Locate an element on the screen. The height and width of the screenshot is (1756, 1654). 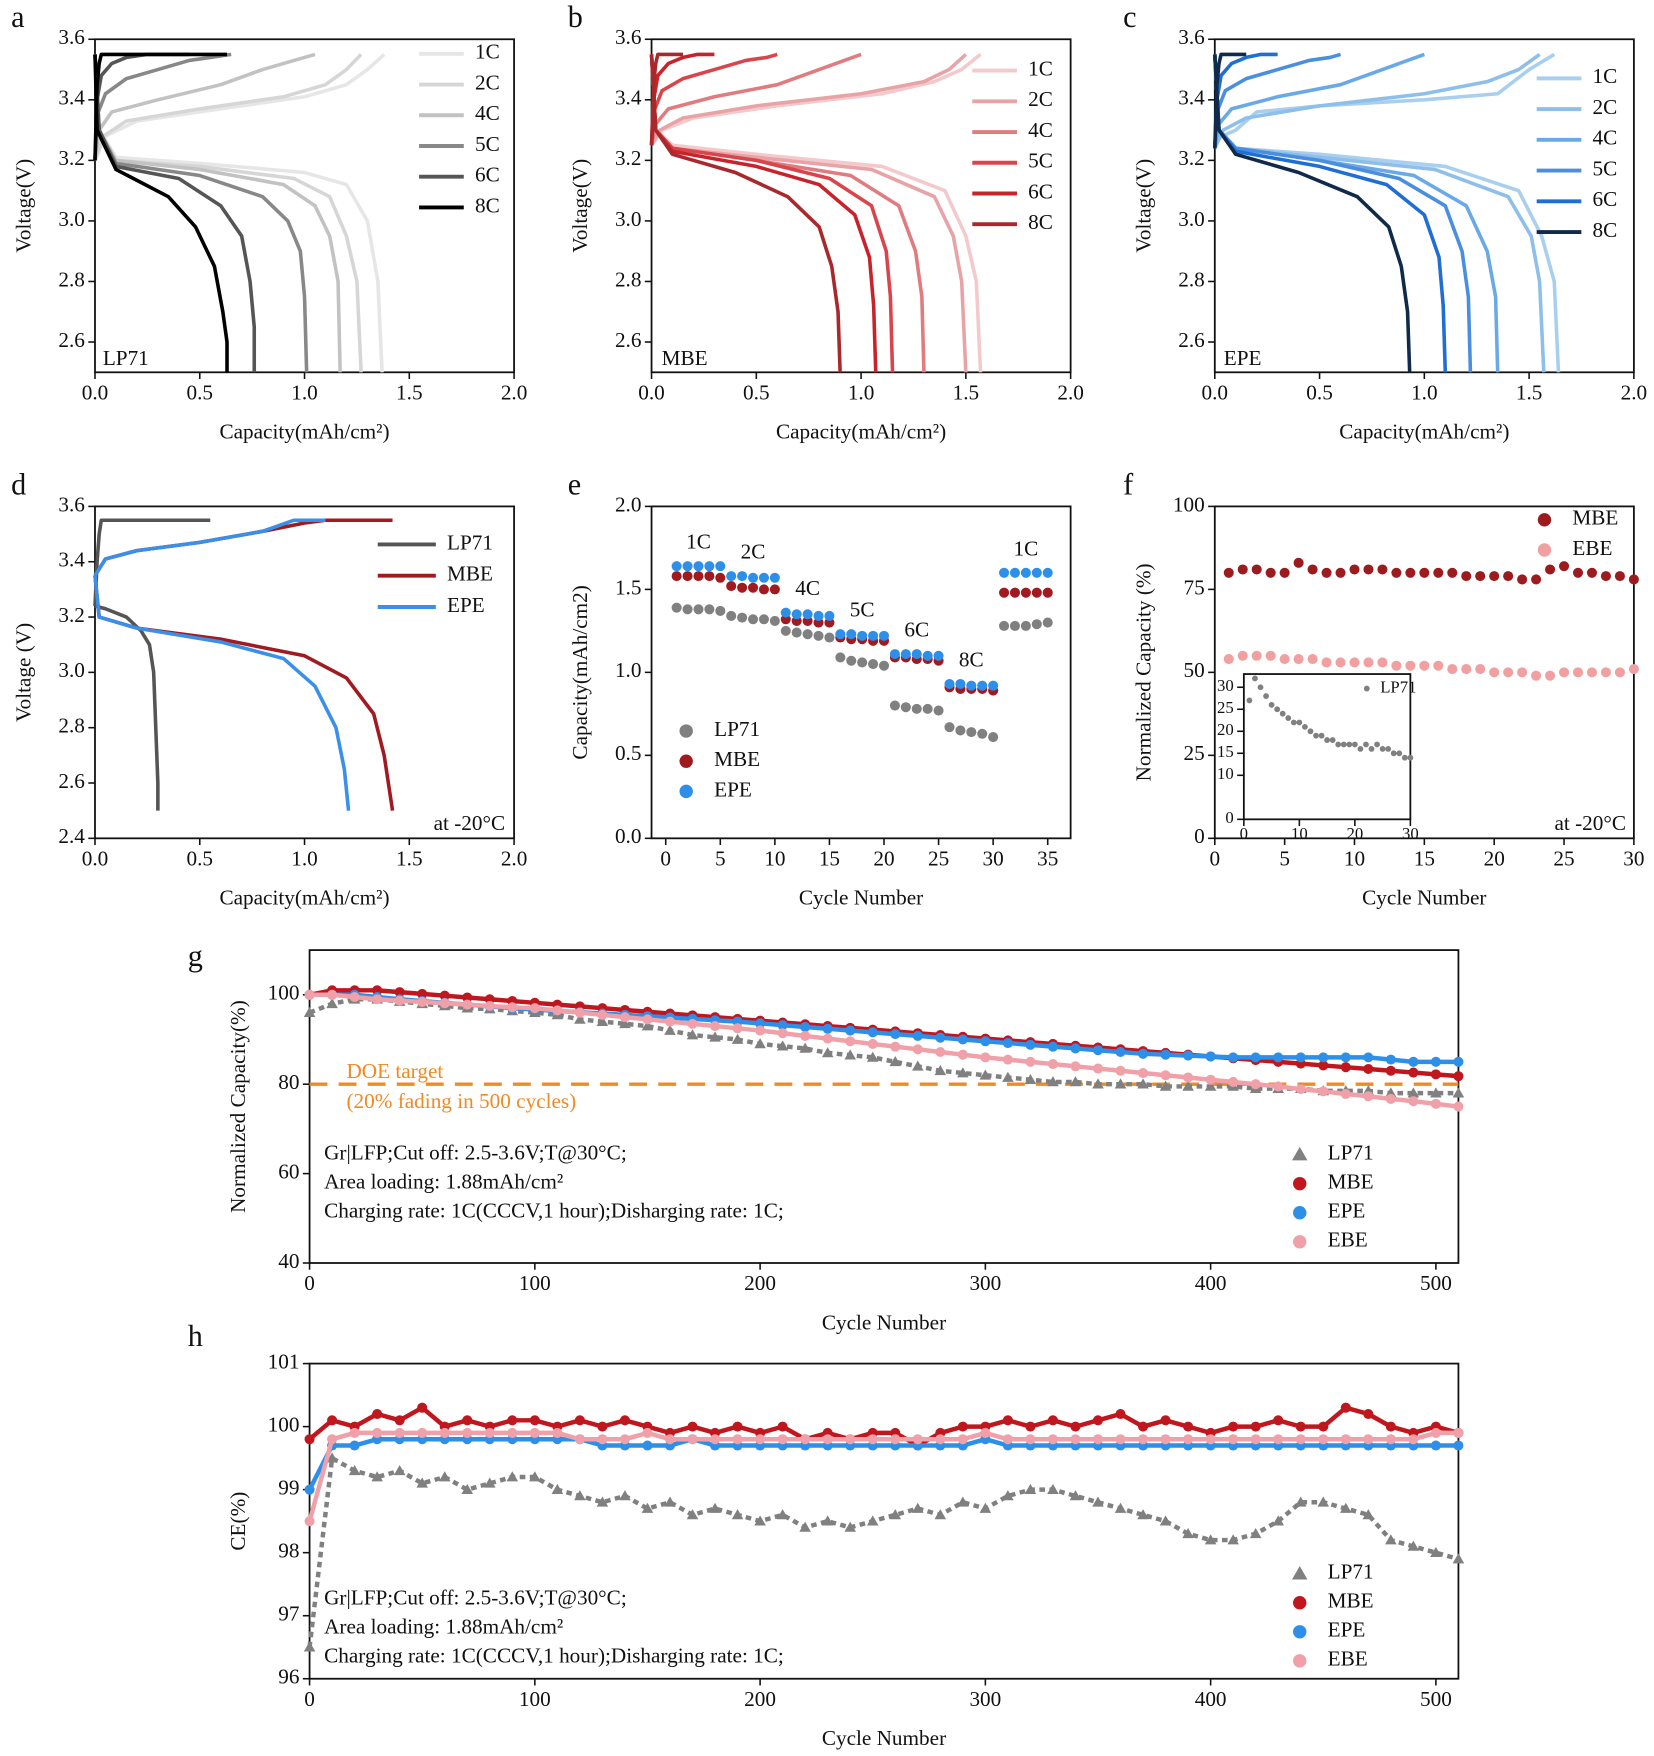
legend-label: MBE is located at coordinates (470, 574).